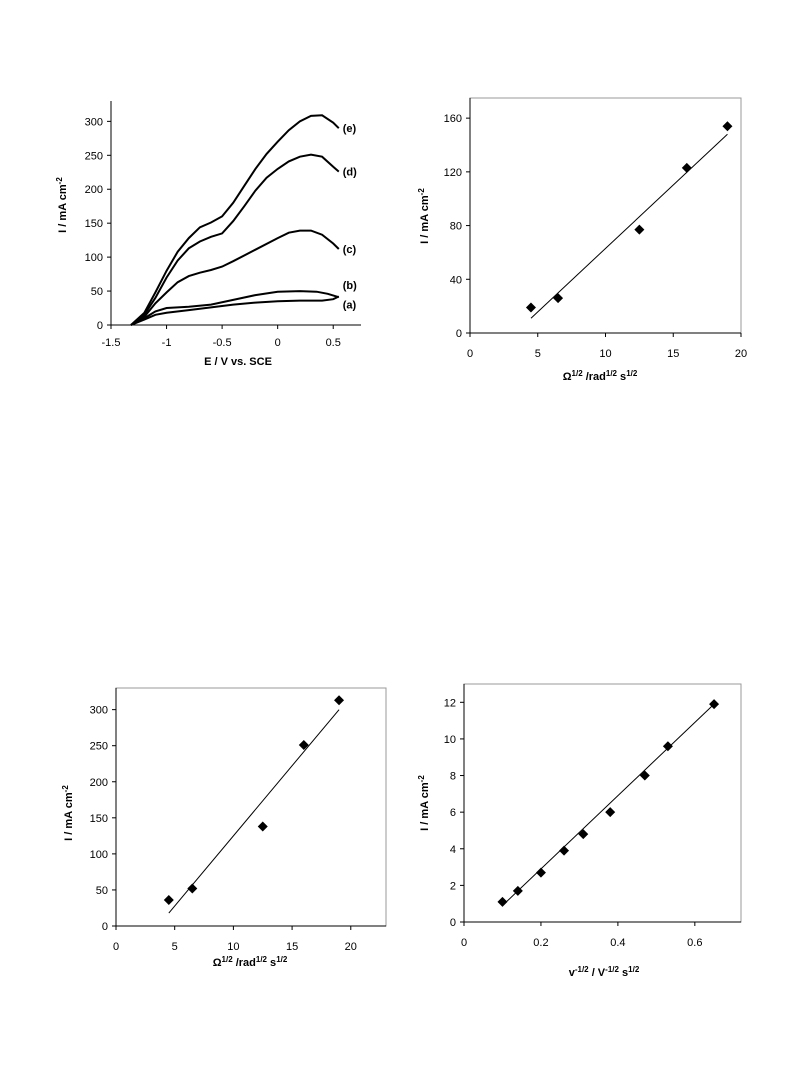 Image resolution: width=803 pixels, height=1068 pixels. I want to click on x-tick-label: 0.5, so click(333, 343).